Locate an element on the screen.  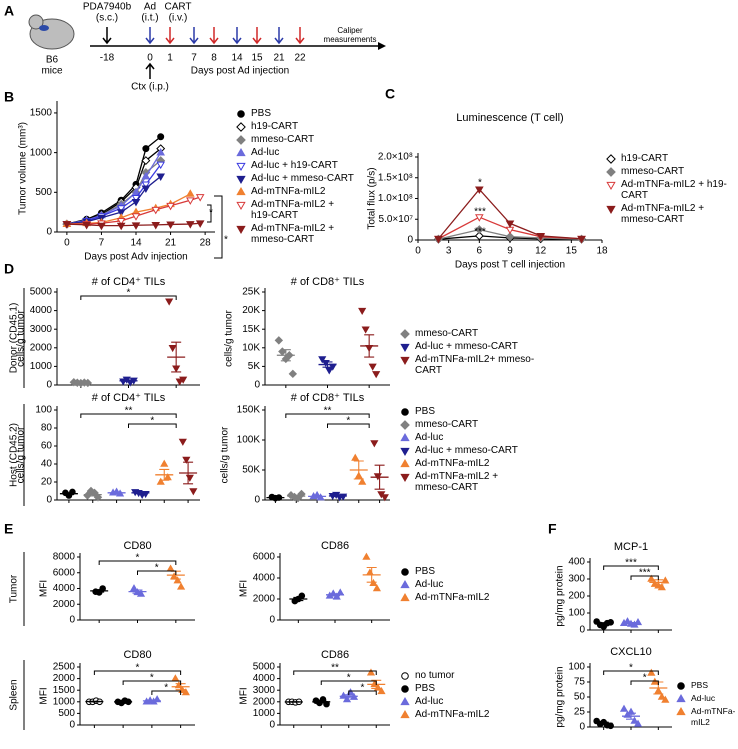
y-tick-label: 75 is located at coordinates (580, 682).